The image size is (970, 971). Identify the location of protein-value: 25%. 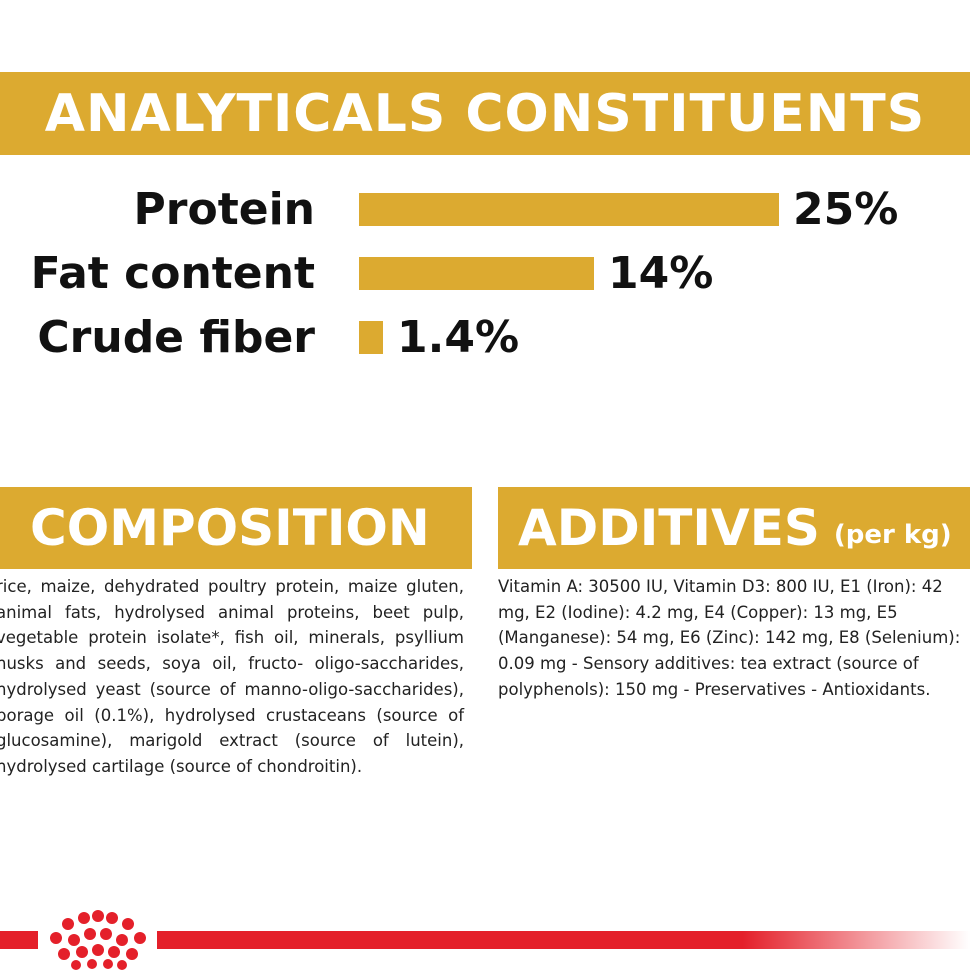
(846, 209).